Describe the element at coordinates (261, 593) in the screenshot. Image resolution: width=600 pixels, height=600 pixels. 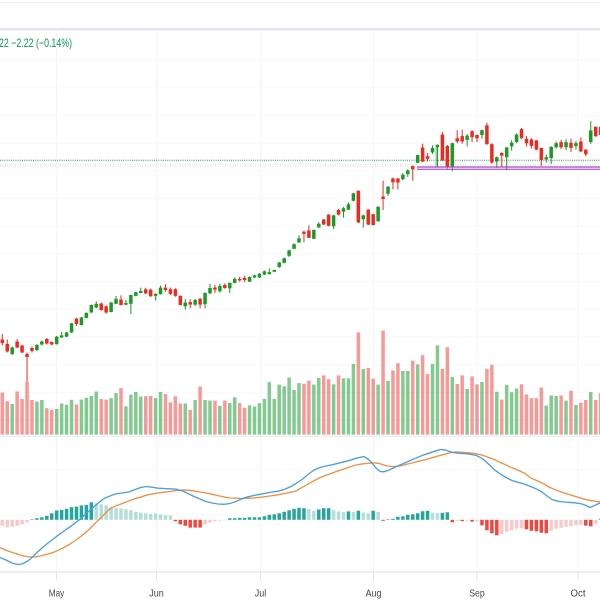
I see `svg-text: Jul` at that location.